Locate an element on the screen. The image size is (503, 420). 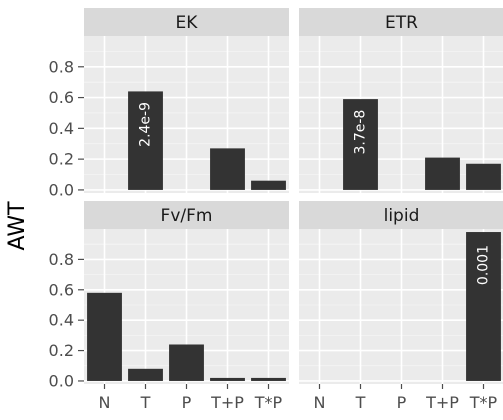
facet-strip-title: Fv/Fm is located at coordinates (187, 216).